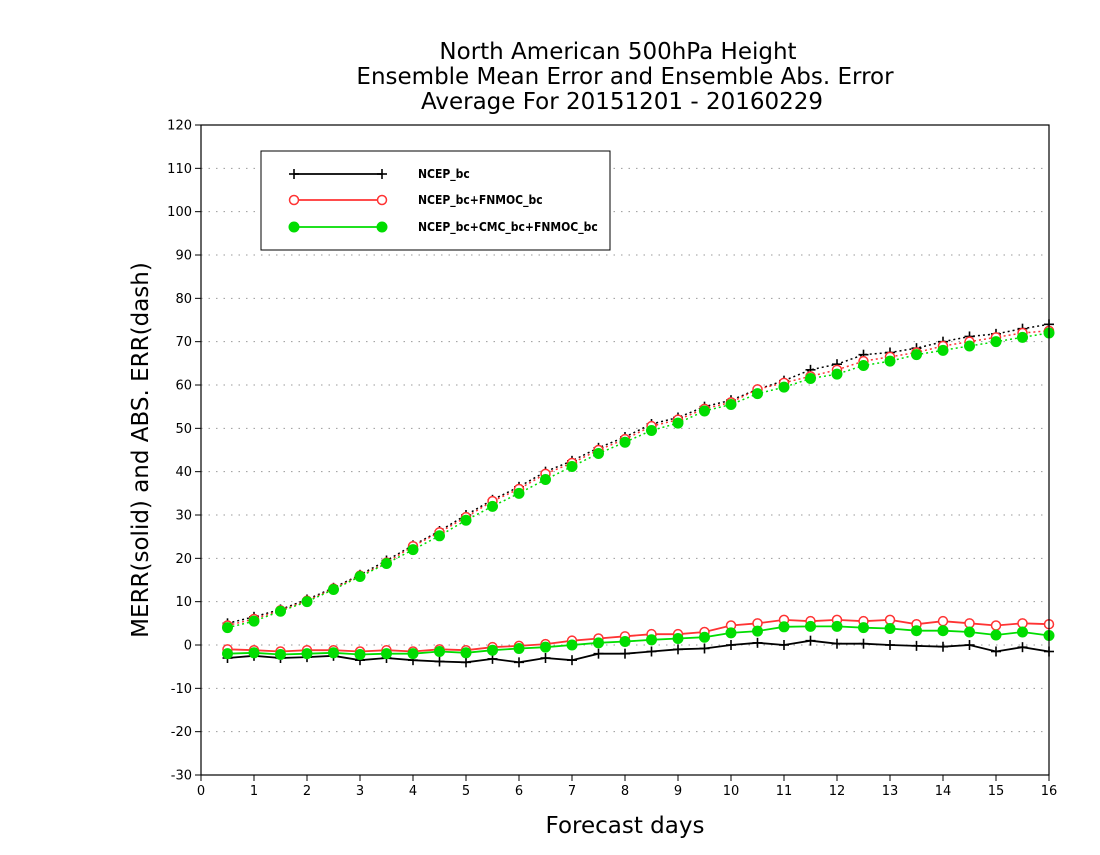 This screenshot has height=855, width=1100. I want to click on chart-title-line-1: North American 500hPa Height, so click(617, 52).